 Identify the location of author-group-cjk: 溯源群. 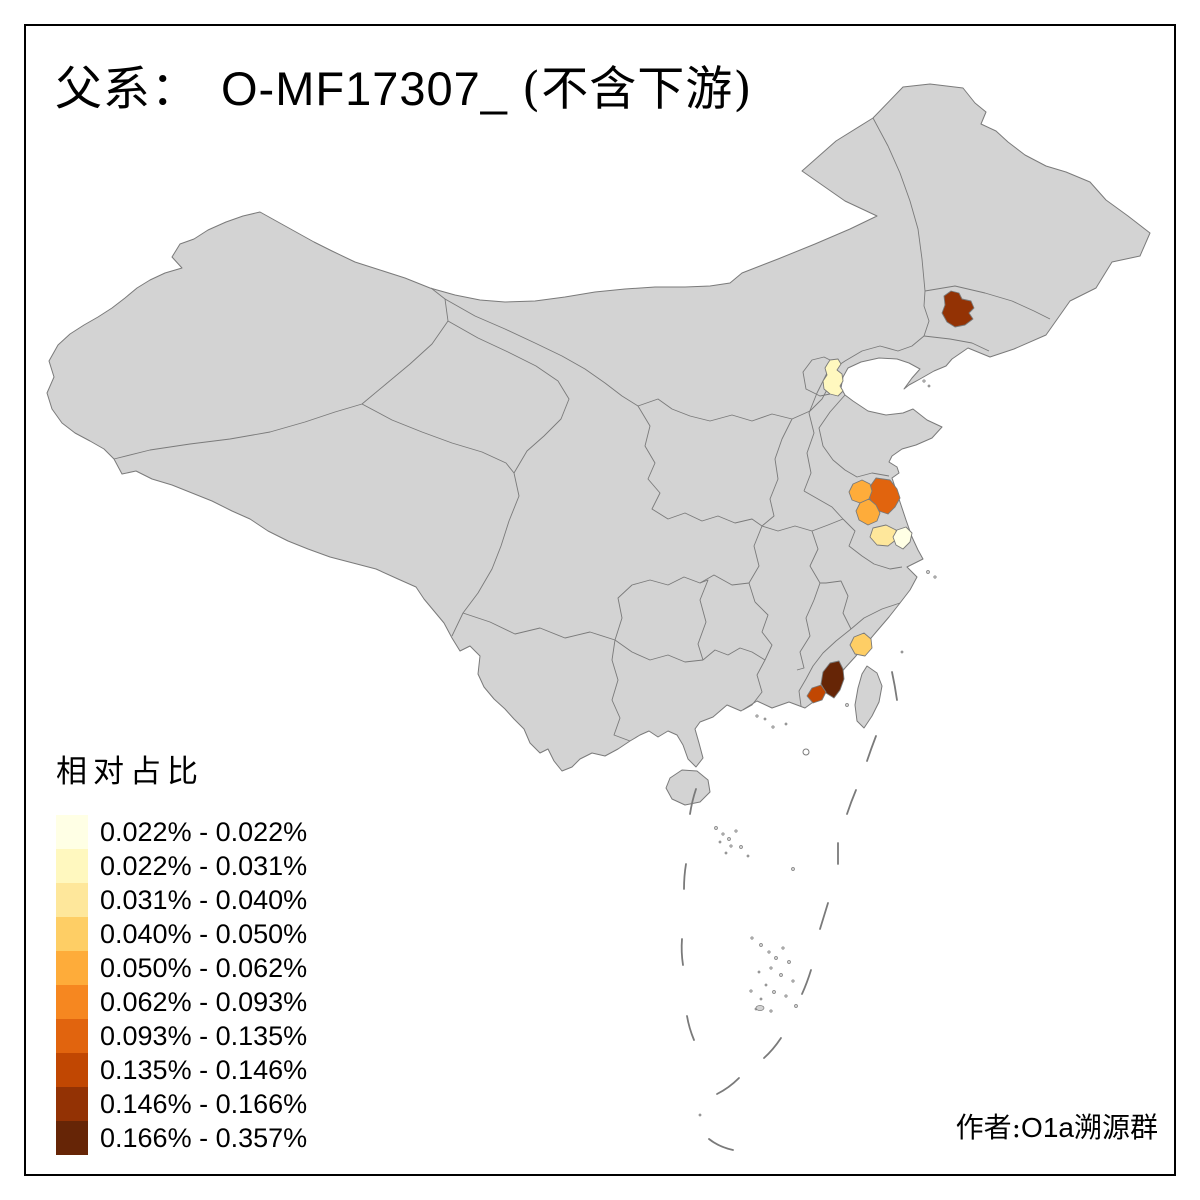
(1115, 1127).